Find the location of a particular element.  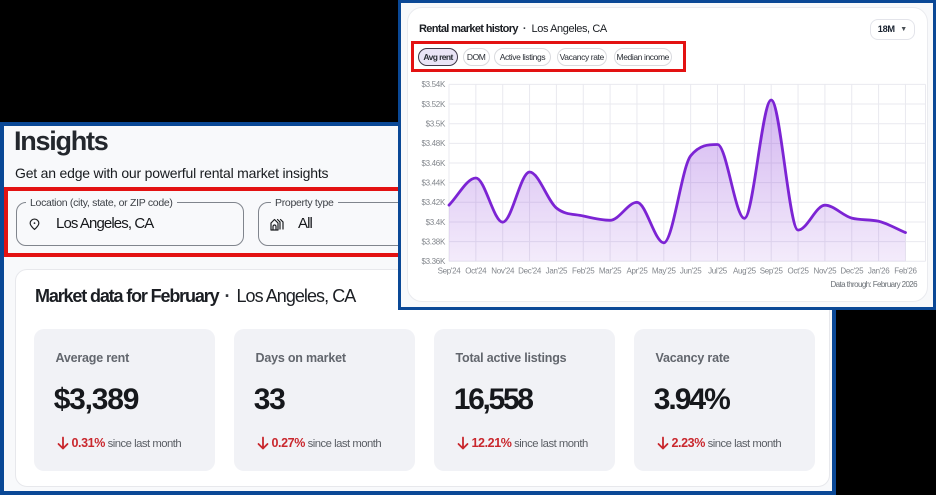

svg-text: $3.46K is located at coordinates (433, 163).